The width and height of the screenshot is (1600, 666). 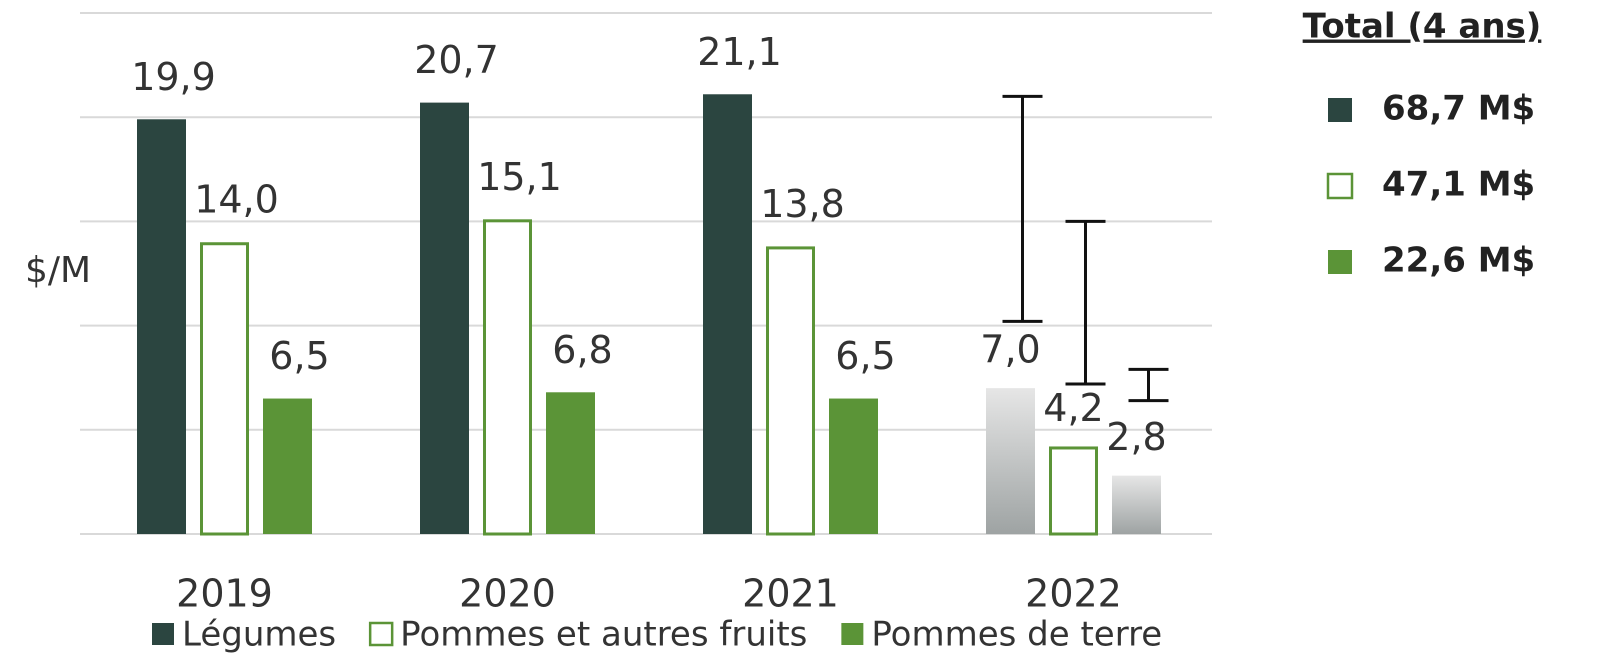 I want to click on value-label: 7,0, so click(x=1010, y=350).